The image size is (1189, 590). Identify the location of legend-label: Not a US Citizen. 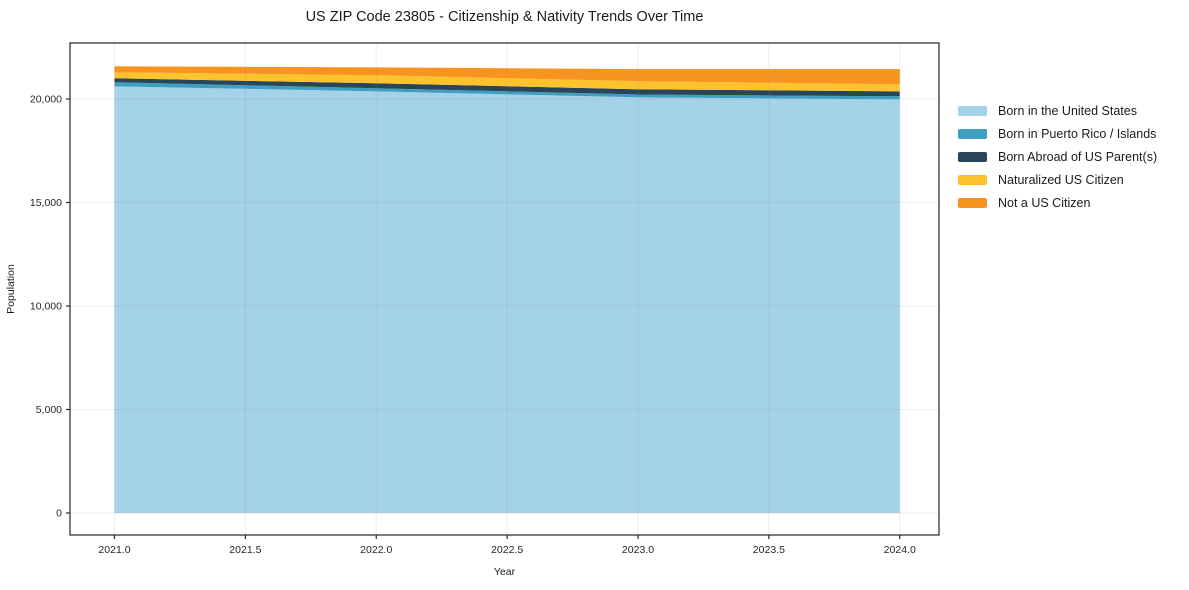
(1044, 203).